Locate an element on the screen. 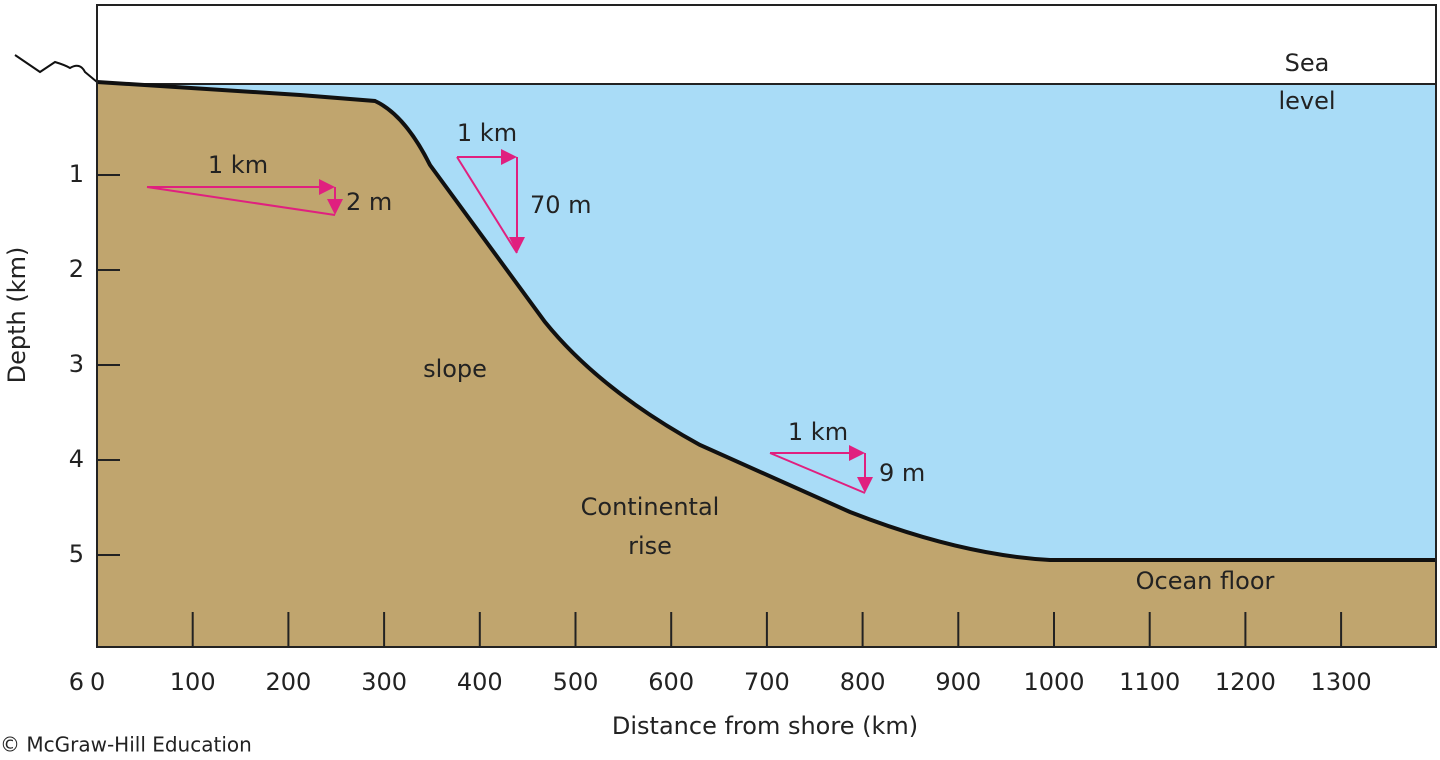 The width and height of the screenshot is (1440, 760). y-tick-label: 2 is located at coordinates (76, 269).